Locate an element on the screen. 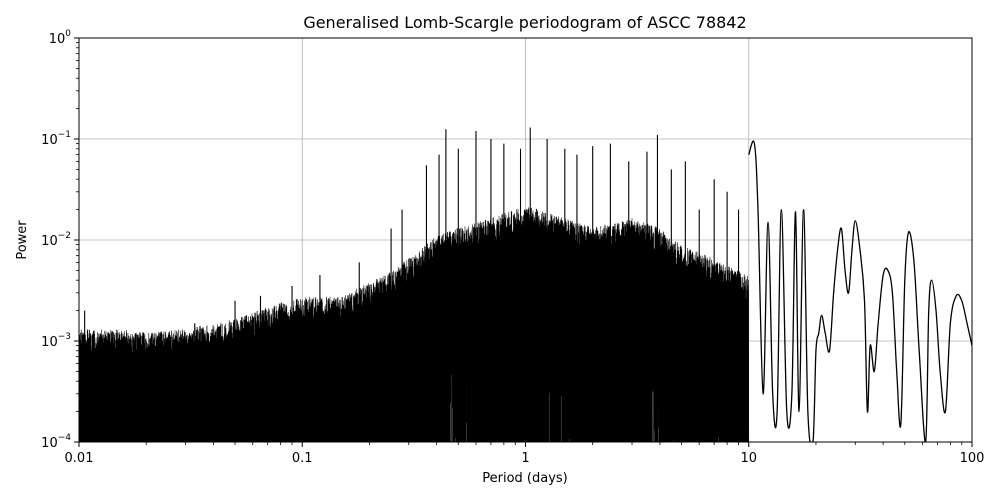  y-tick-label: 10⁻¹ is located at coordinates (56, 139).